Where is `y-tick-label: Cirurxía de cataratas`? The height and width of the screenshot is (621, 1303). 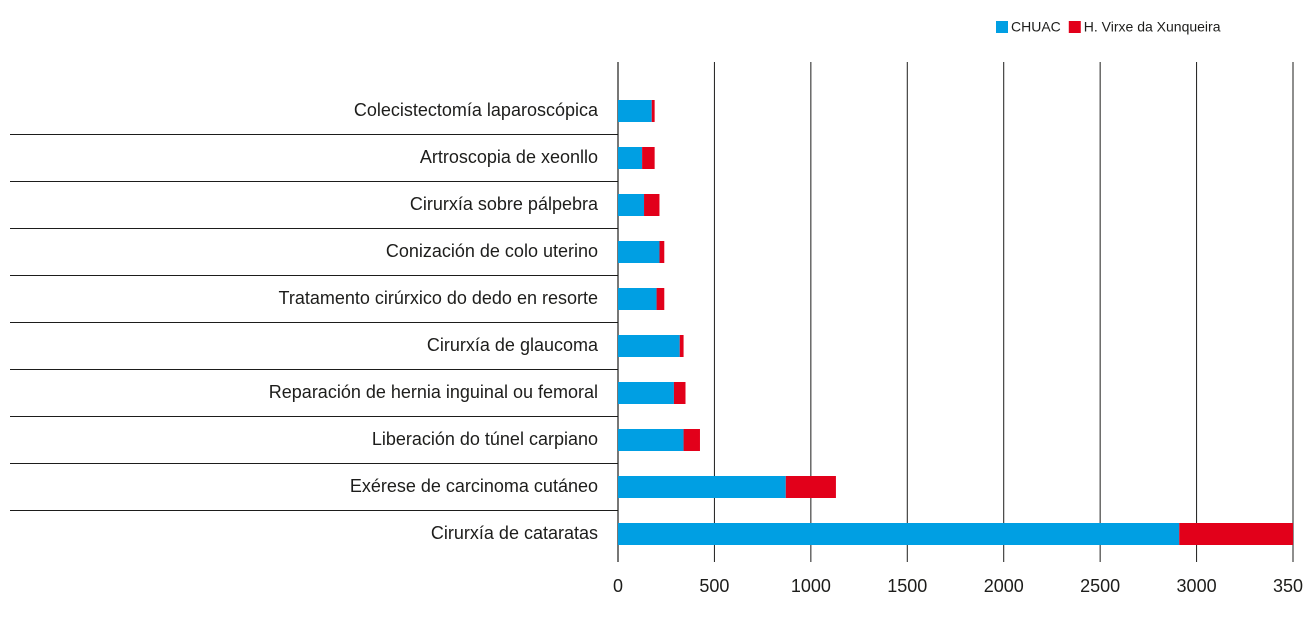
y-tick-label: Cirurxía de cataratas is located at coordinates (514, 533).